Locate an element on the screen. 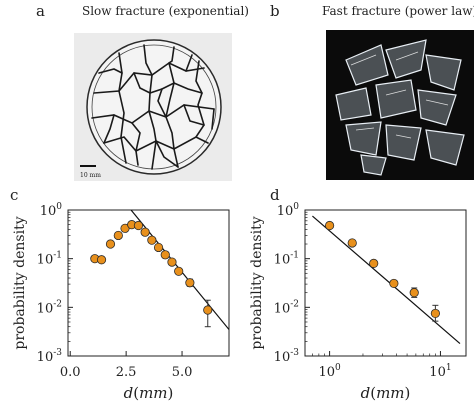 This screenshot has height=412, width=474. x-tick-label: 10¹ is located at coordinates (440, 371).